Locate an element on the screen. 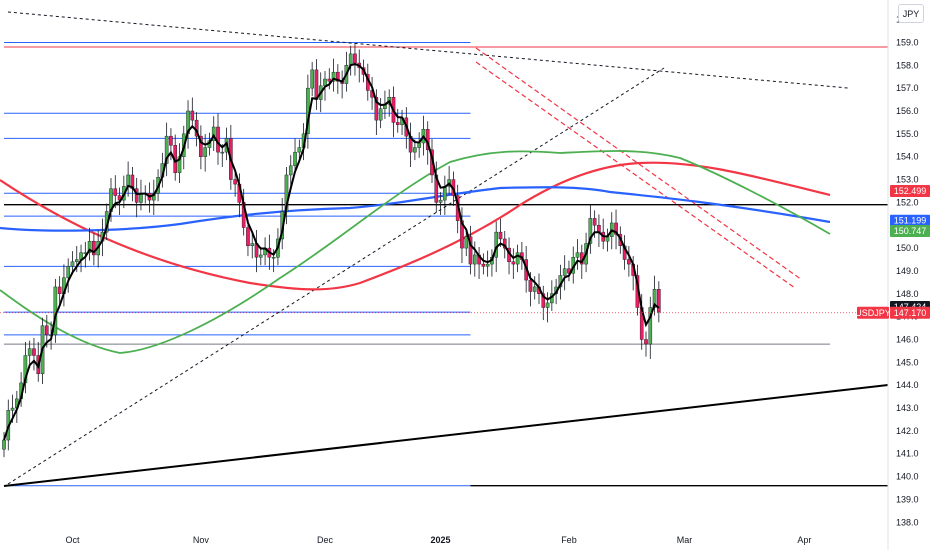  price-label-text: 152.499 is located at coordinates (910, 191).